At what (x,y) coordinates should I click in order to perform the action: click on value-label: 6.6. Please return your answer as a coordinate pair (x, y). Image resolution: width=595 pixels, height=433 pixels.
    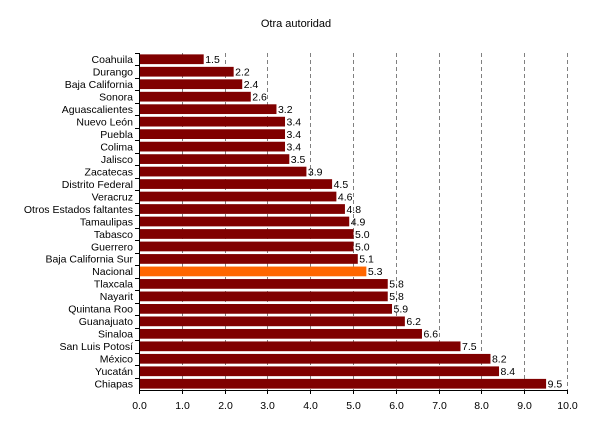
    Looking at the image, I should click on (430, 335).